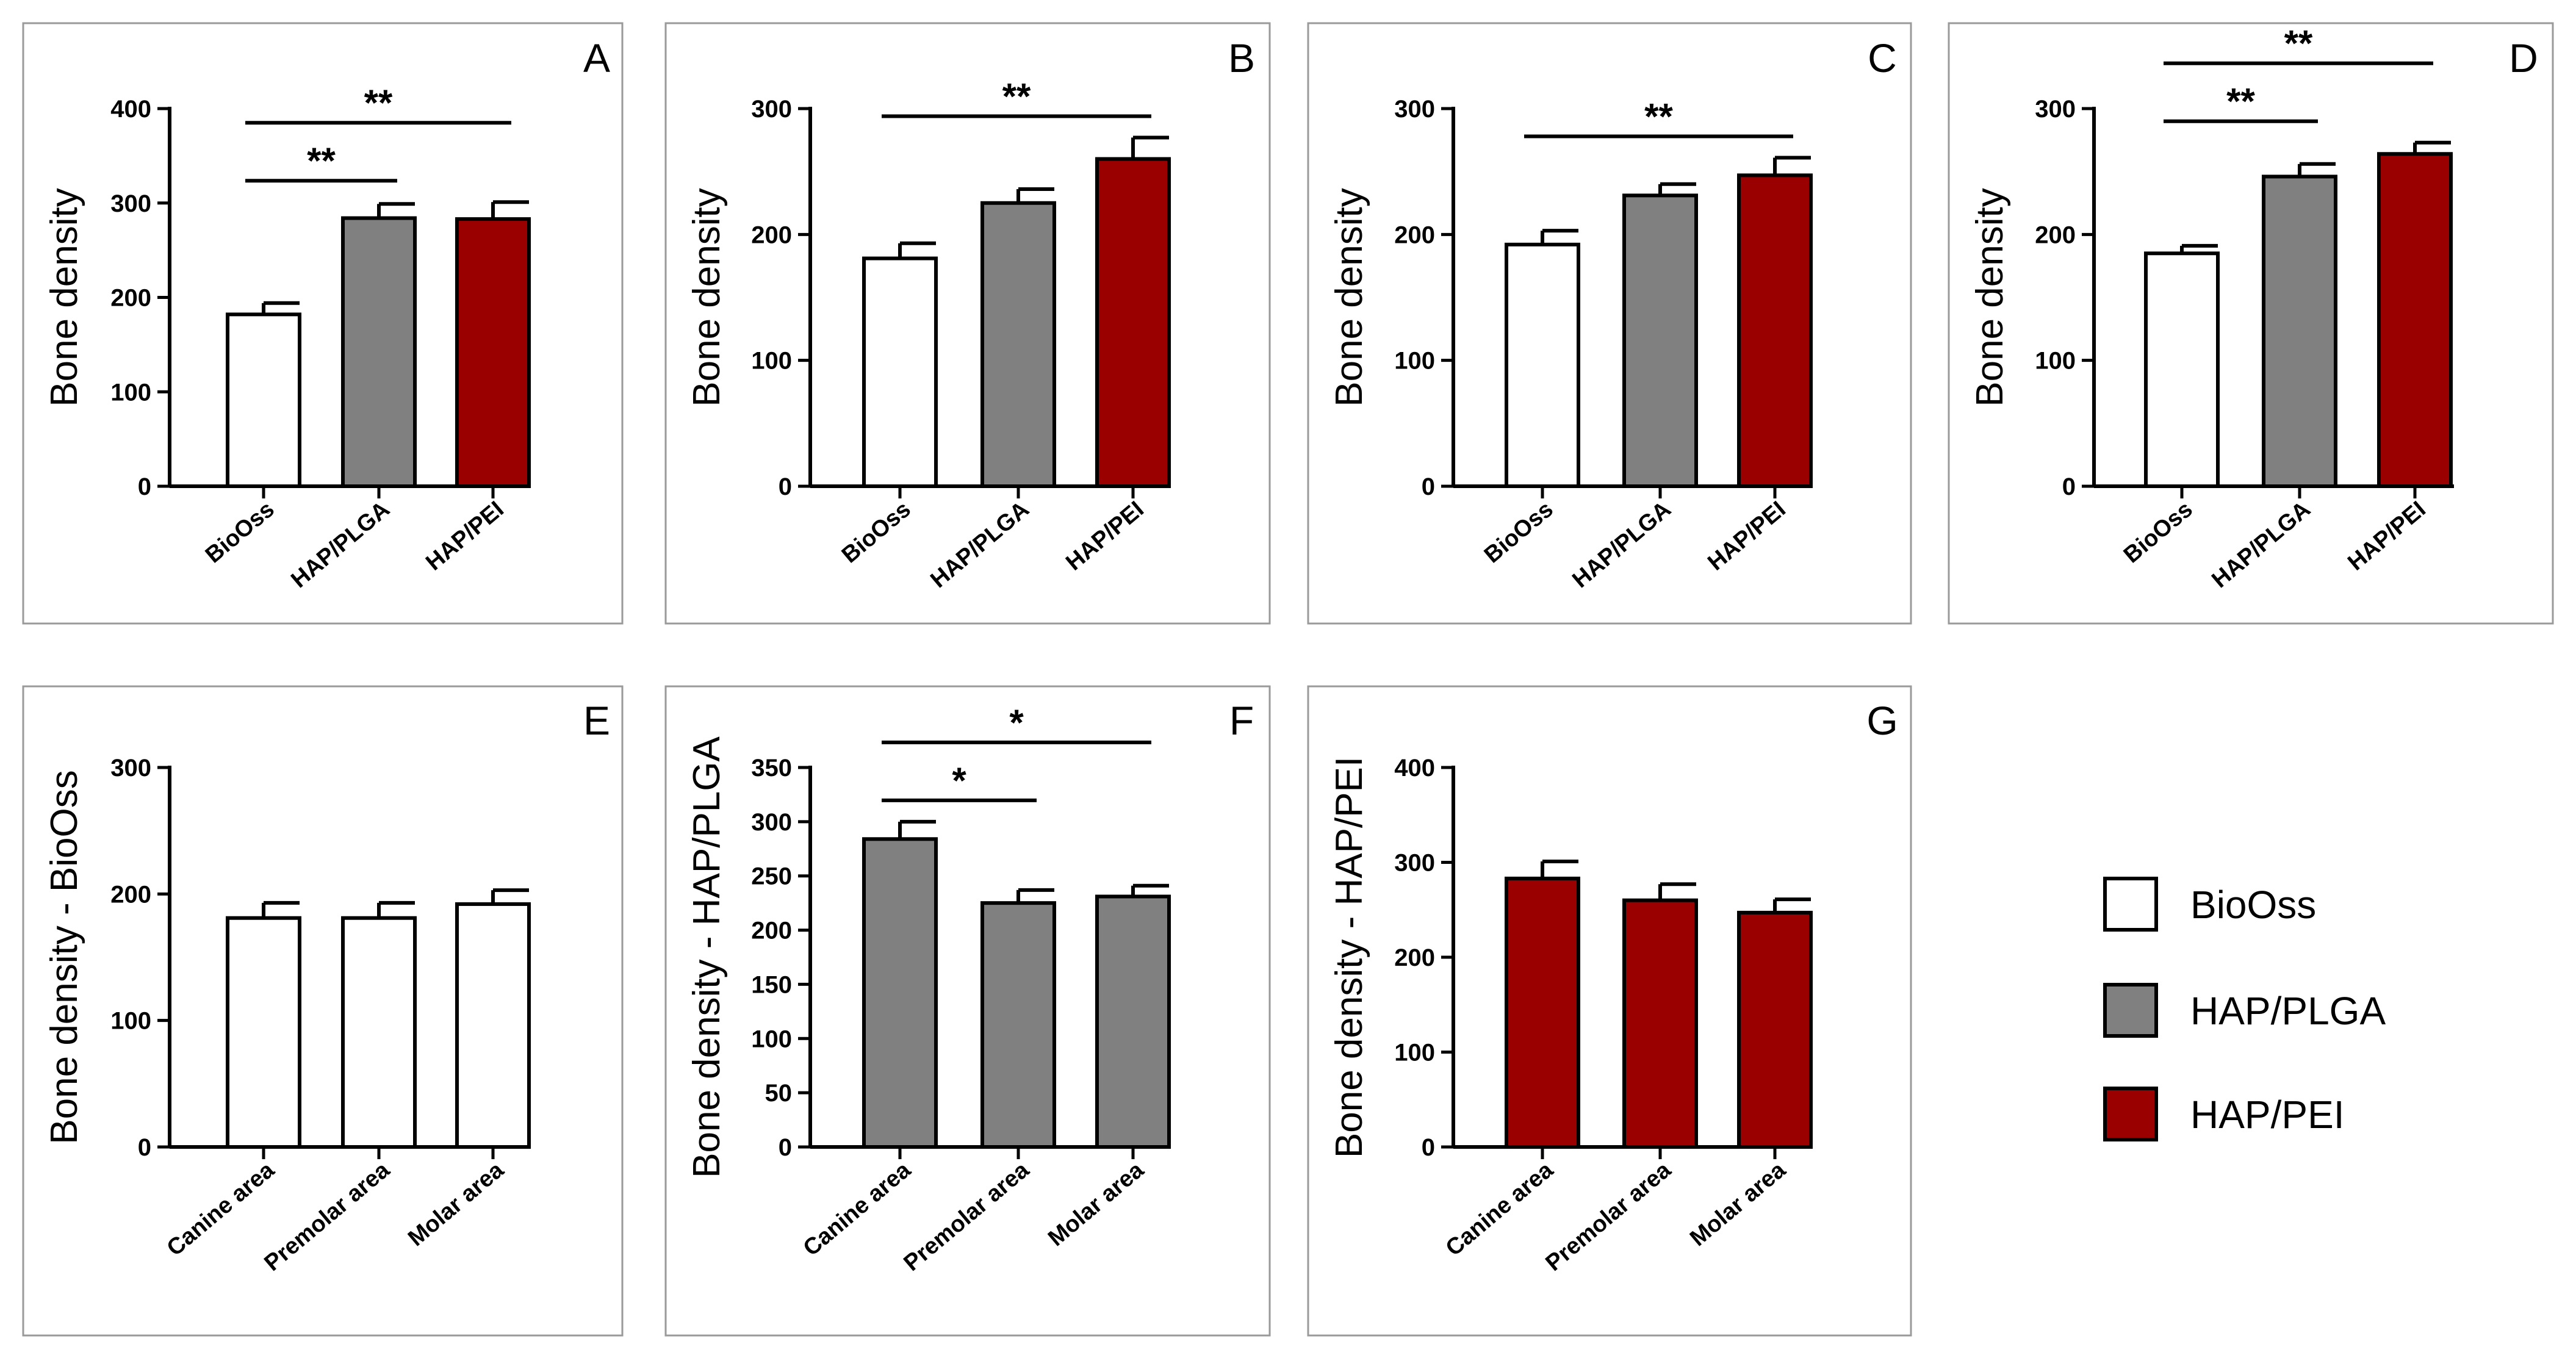 Image resolution: width=2576 pixels, height=1355 pixels. What do you see at coordinates (1241, 58) in the screenshot?
I see `panel-letter: B` at bounding box center [1241, 58].